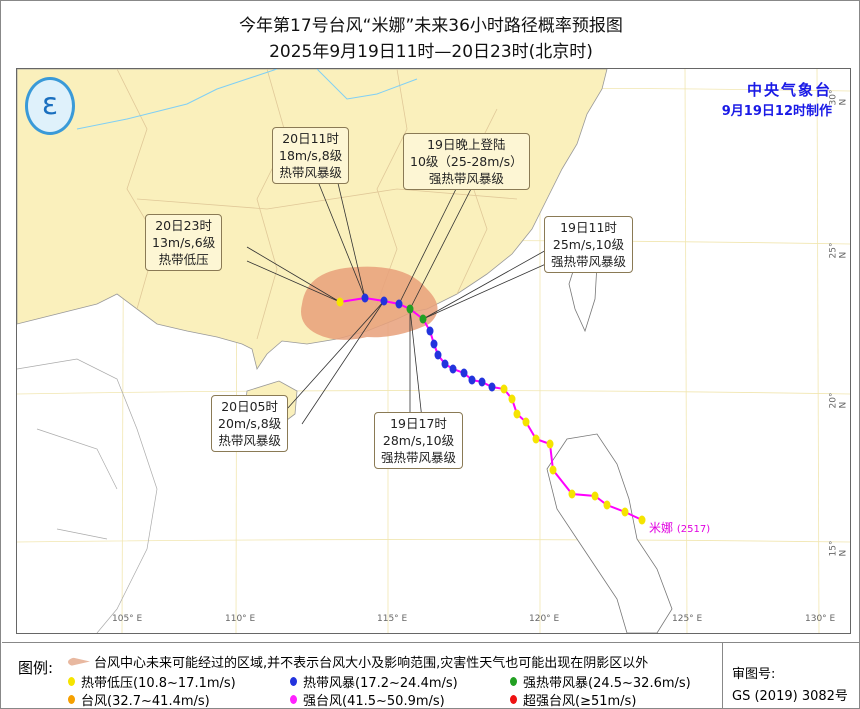  What do you see at coordinates (392, 619) in the screenshot?
I see `lon-tick: 115° E` at bounding box center [392, 619].